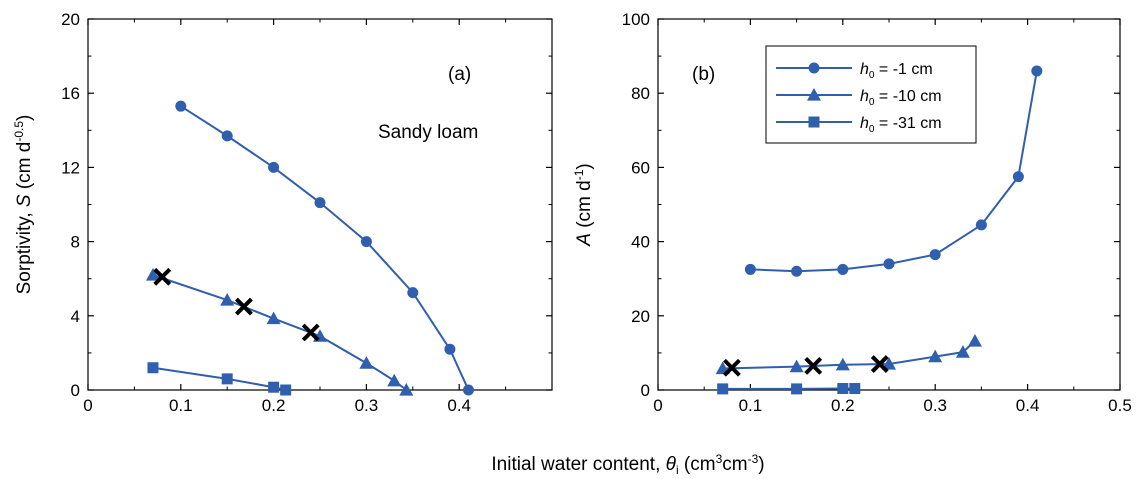 Image resolution: width=1147 pixels, height=479 pixels. I want to click on annotation-text: Sandy loam, so click(428, 132).